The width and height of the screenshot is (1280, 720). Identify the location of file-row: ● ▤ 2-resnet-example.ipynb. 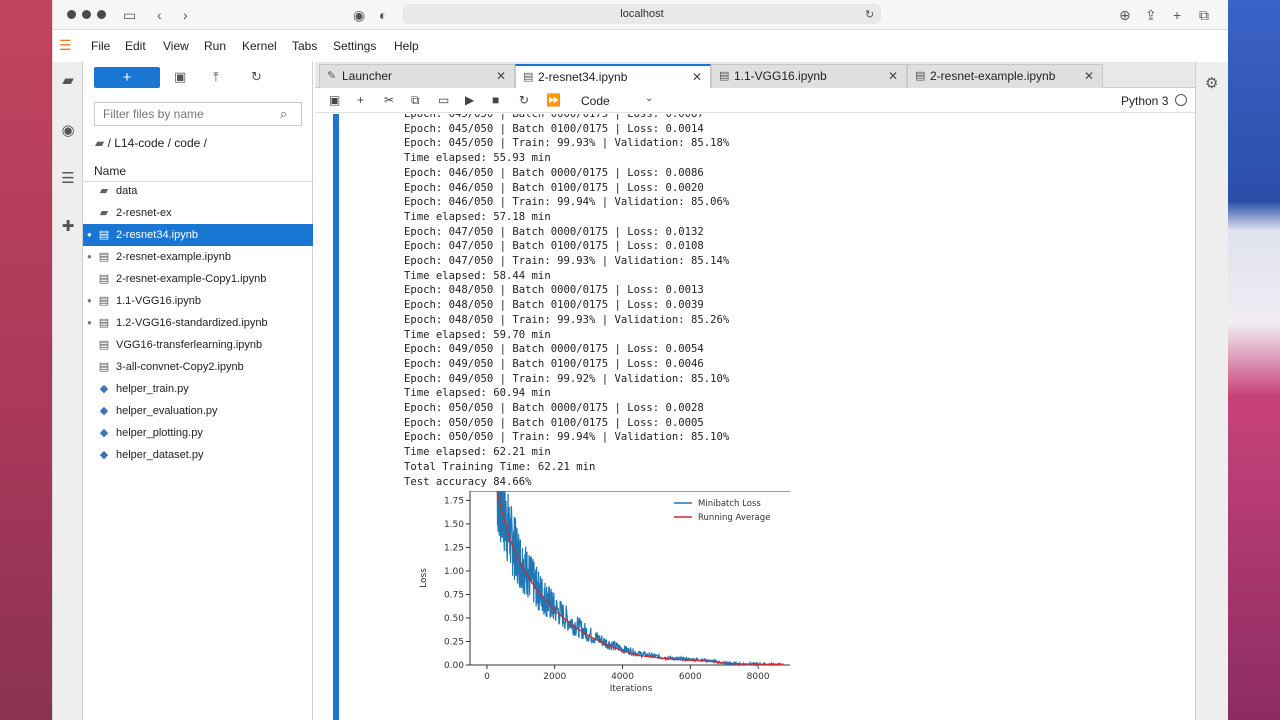
(198, 257).